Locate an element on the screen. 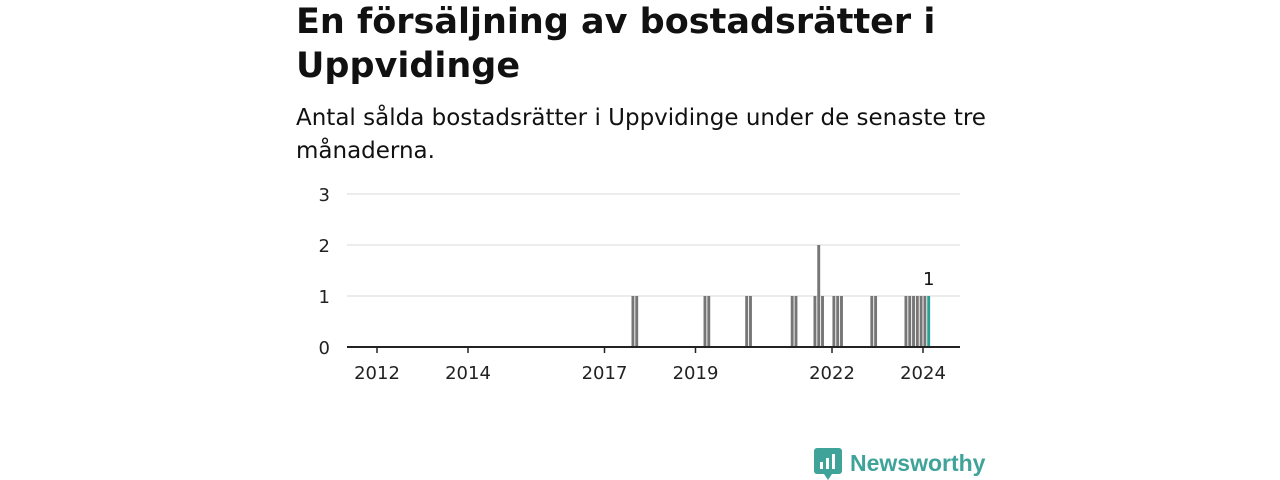  x-tick-label: 2019 is located at coordinates (696, 373).